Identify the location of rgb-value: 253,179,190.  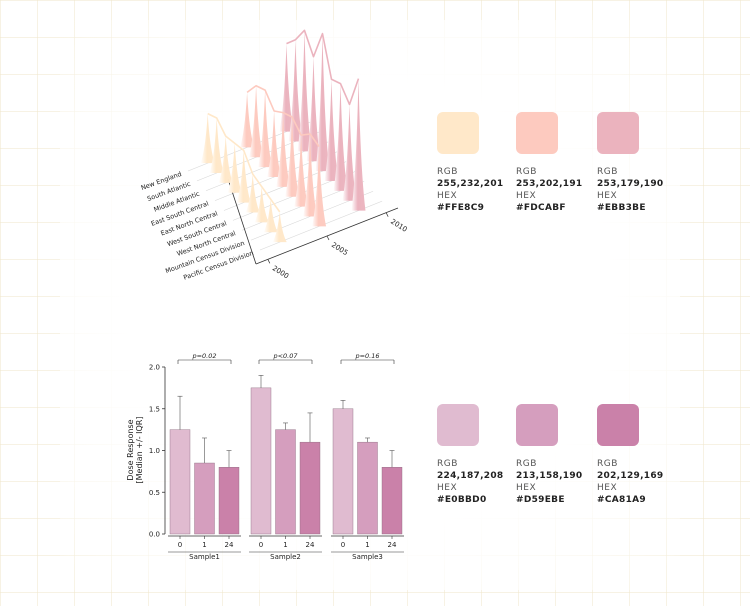
(630, 184).